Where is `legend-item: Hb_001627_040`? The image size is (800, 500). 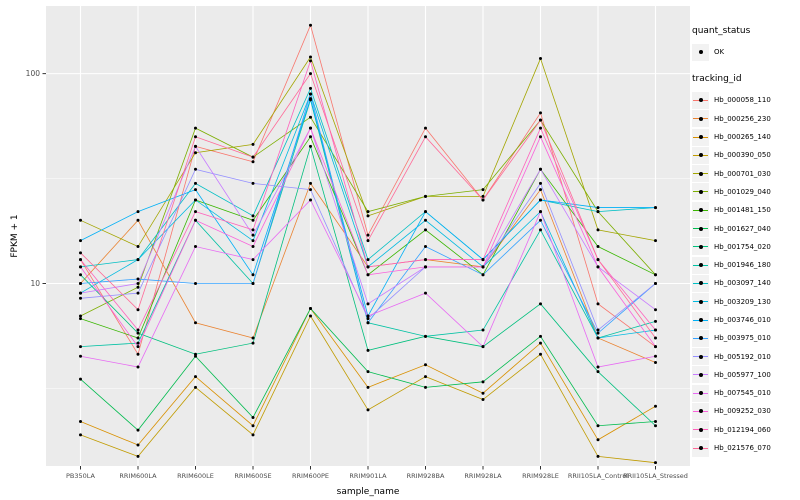 legend-item: Hb_001627_040 is located at coordinates (745, 228).